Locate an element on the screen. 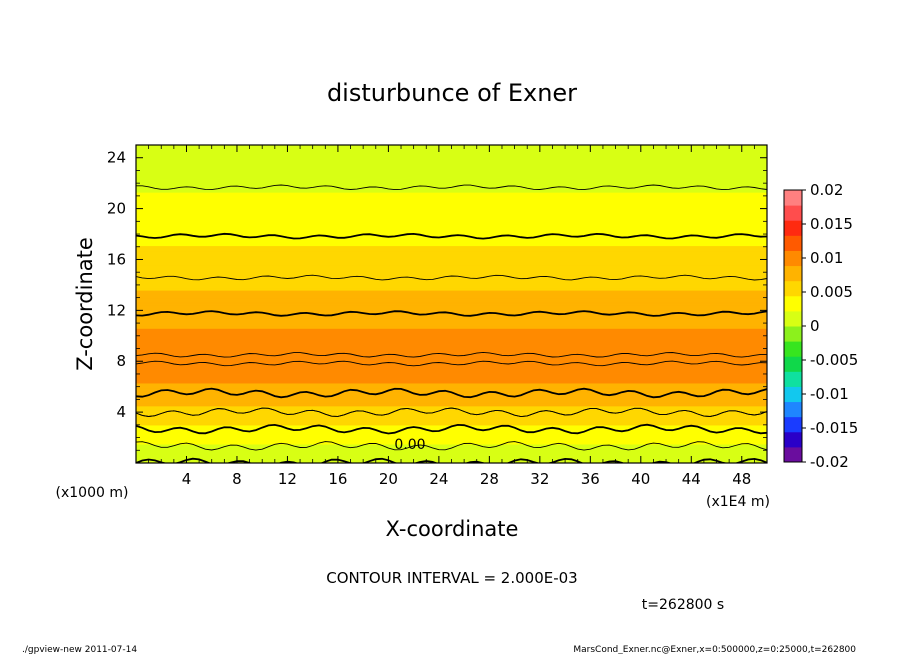 This screenshot has width=904, height=654. x-tick-label: 4 is located at coordinates (187, 479).